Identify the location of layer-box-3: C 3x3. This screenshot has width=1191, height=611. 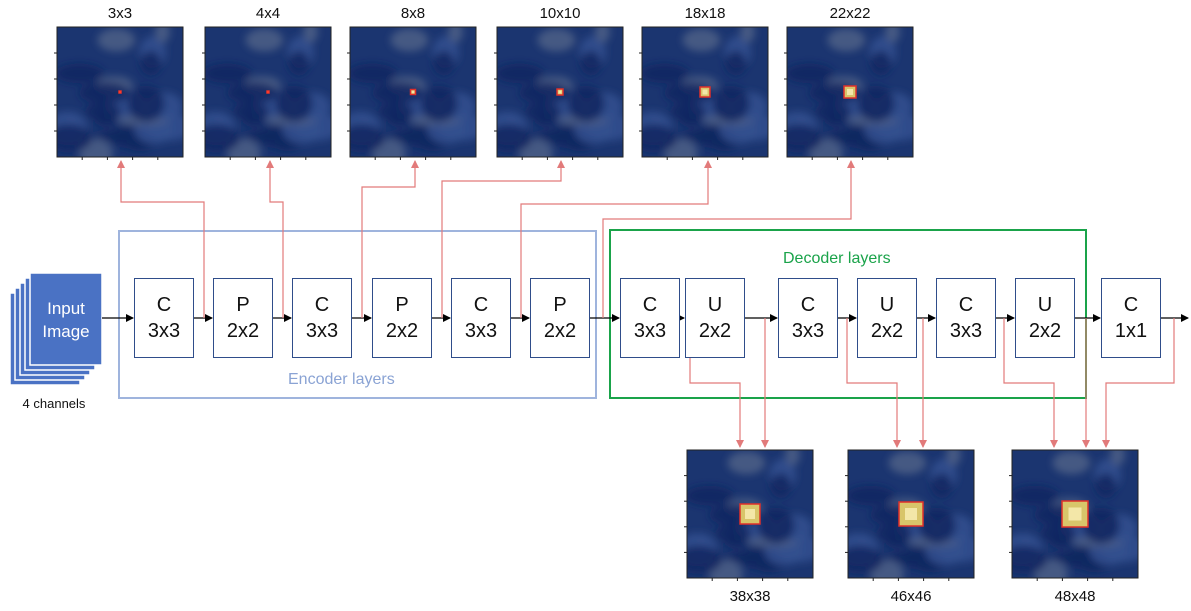
(322, 318).